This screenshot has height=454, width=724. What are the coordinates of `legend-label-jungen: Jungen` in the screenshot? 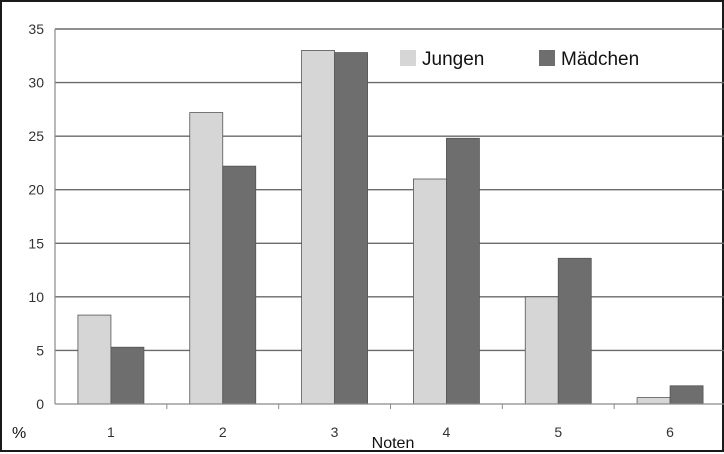 It's located at (453, 59).